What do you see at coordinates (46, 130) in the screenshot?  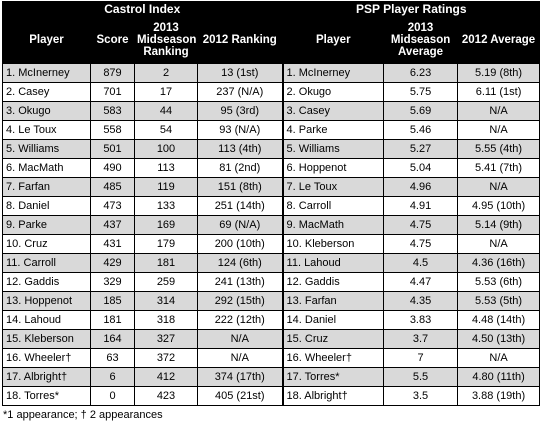 I see `castrol-player-cell: 4. Le Toux` at bounding box center [46, 130].